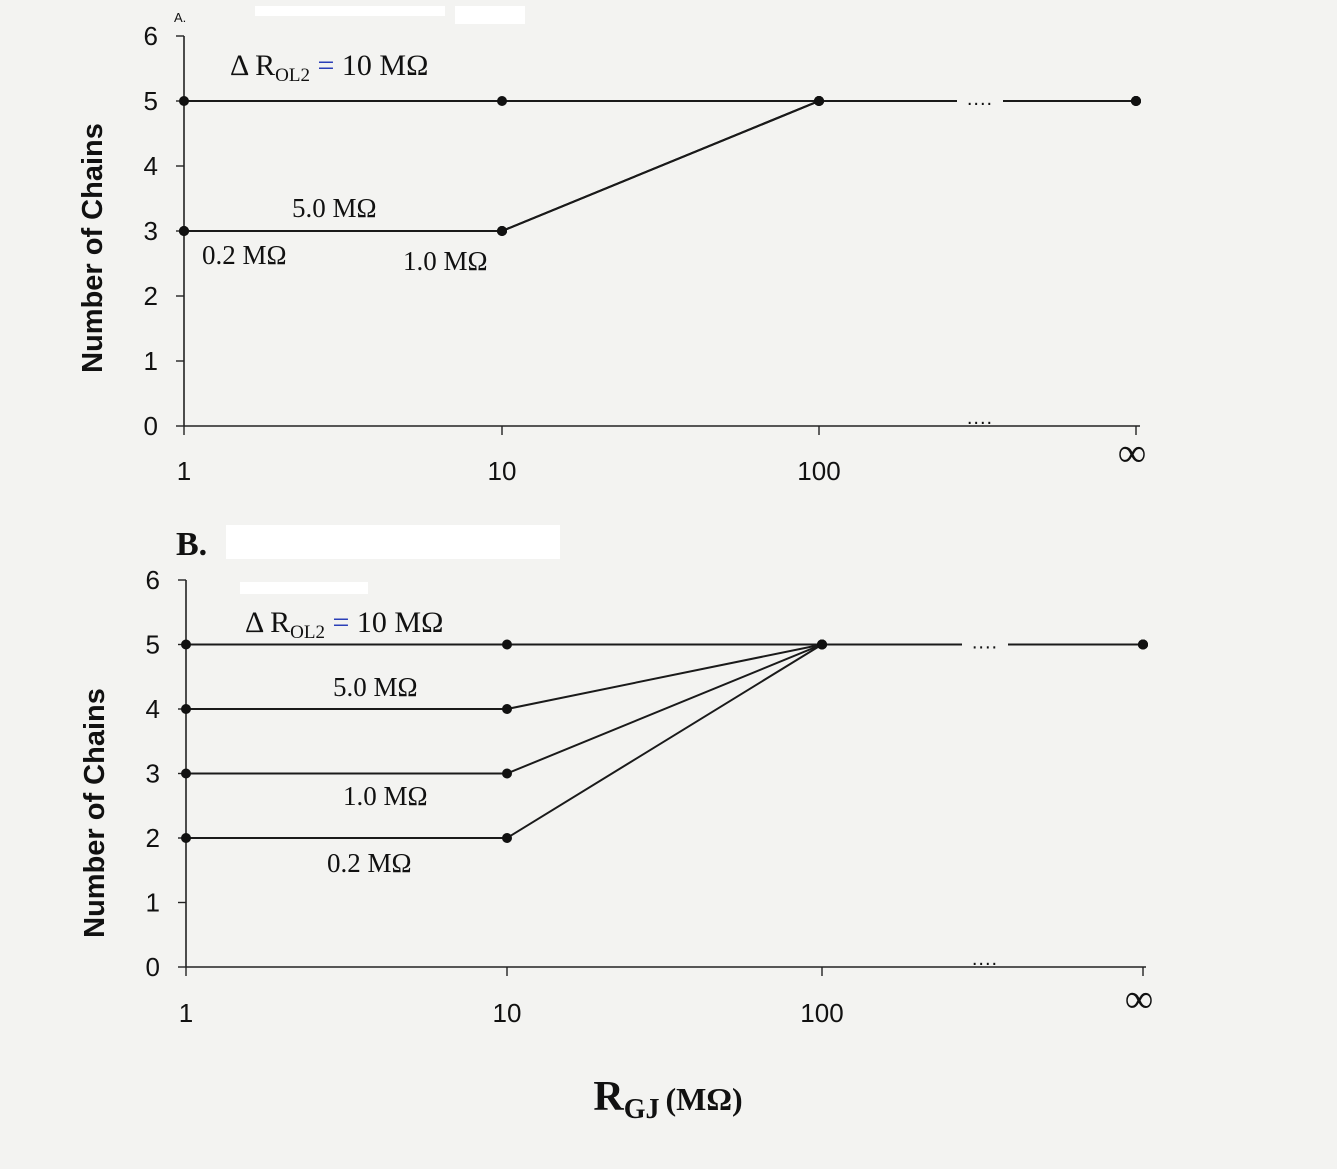 This screenshot has width=1337, height=1169. I want to click on x-axis-label-main: R, so click(608, 1097).